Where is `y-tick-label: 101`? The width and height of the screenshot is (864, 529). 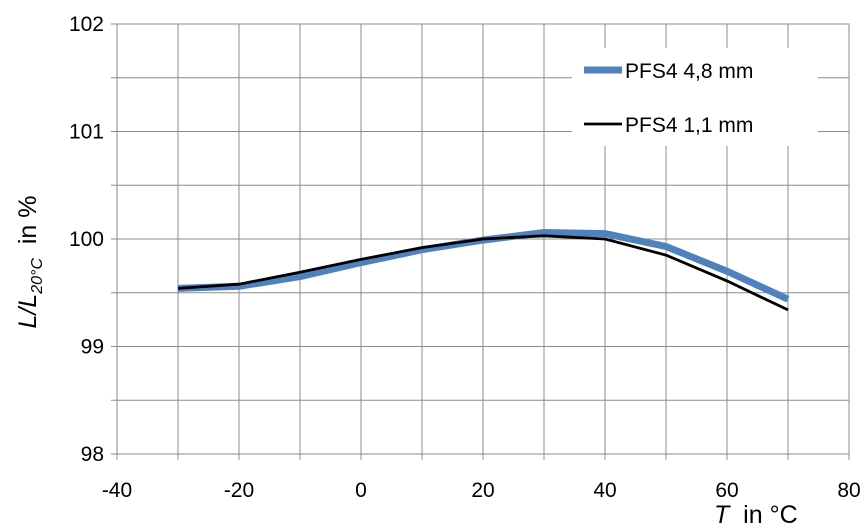 y-tick-label: 101 is located at coordinates (86, 132).